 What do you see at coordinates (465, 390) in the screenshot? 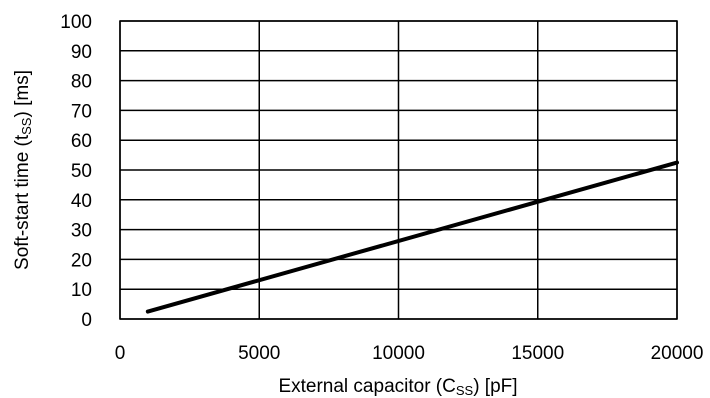
I see `x-axis-label-sub: SS` at bounding box center [465, 390].